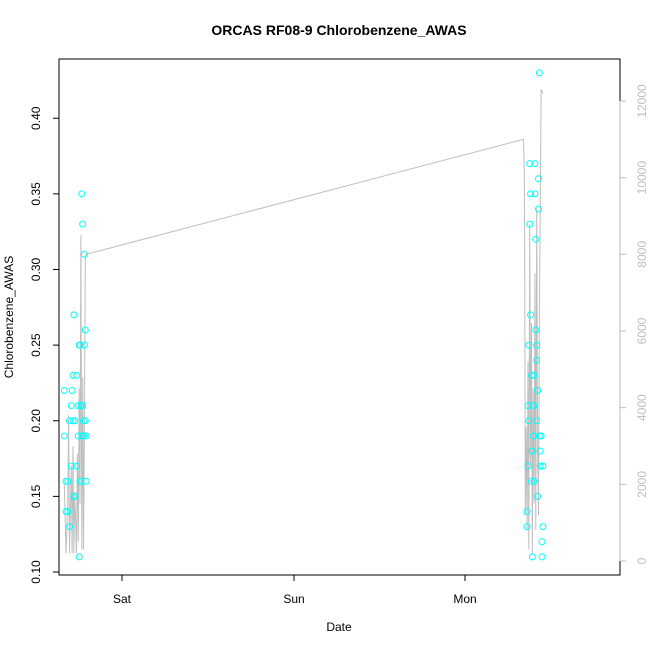 This screenshot has width=650, height=650. I want to click on right-axis: 0 2000 4000 6000 8000 10000 12000, so click(634, 324).